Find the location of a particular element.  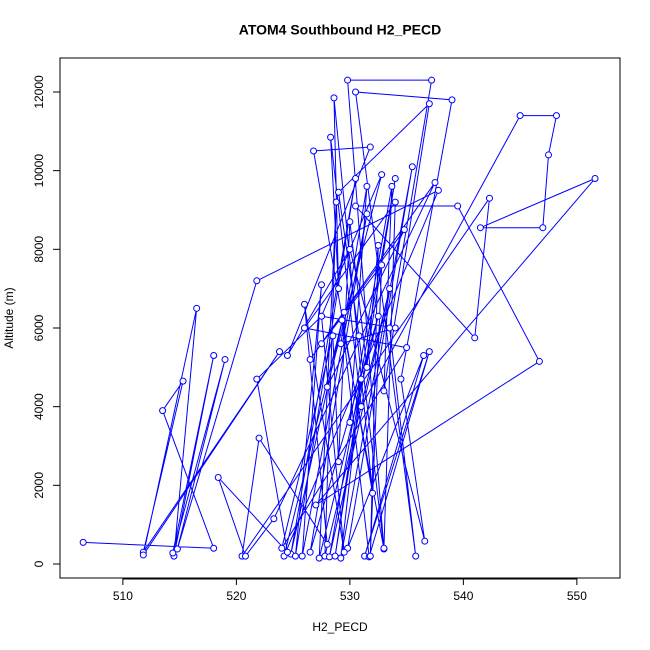

y-tick-label: 6000 is located at coordinates (39, 327).